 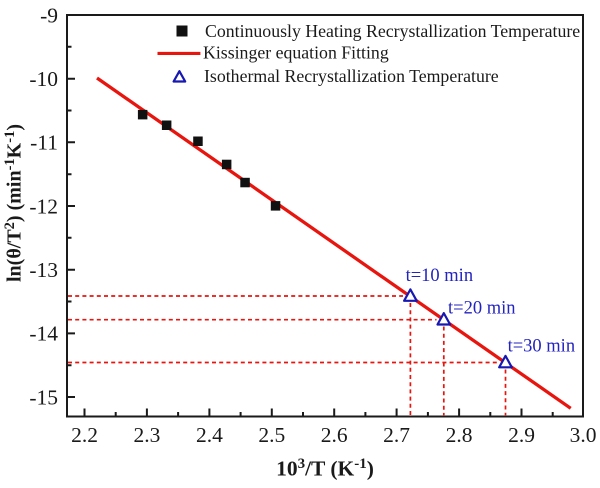 I want to click on svg-text: 2.3, so click(x=146, y=435).